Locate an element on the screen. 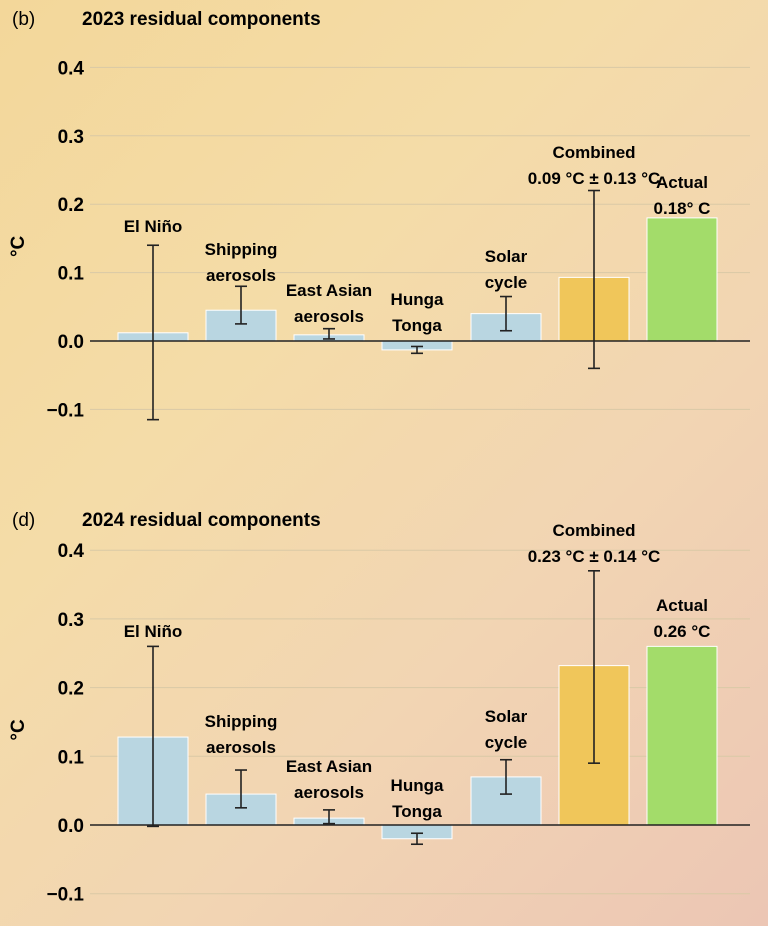  panel-label: (d) is located at coordinates (23, 520).